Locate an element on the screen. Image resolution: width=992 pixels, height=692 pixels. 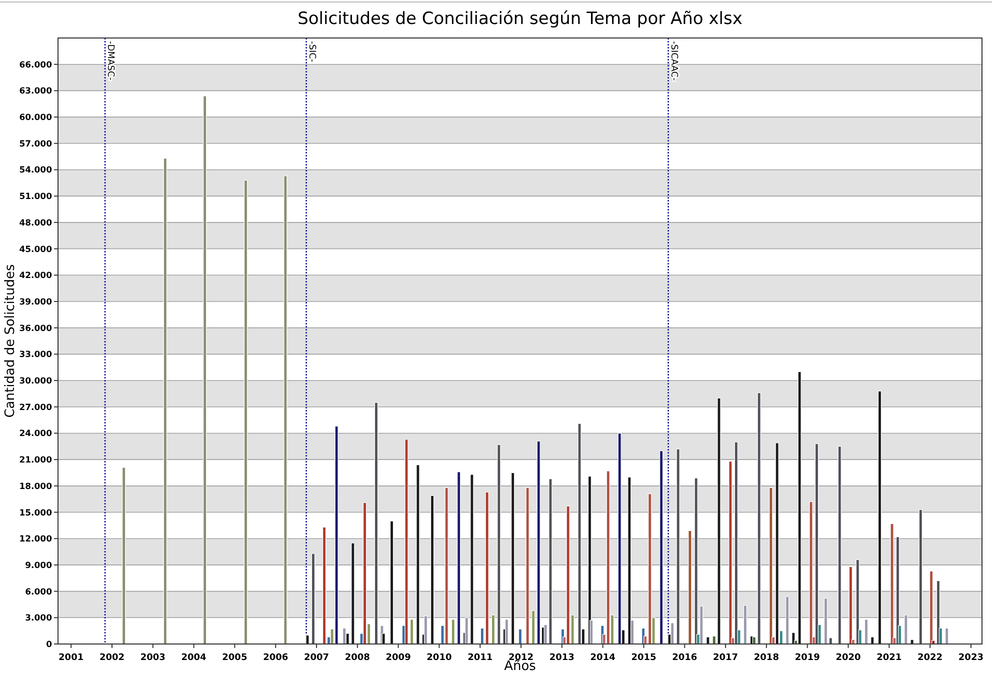
x-tick-label: 2014 is located at coordinates (603, 658).